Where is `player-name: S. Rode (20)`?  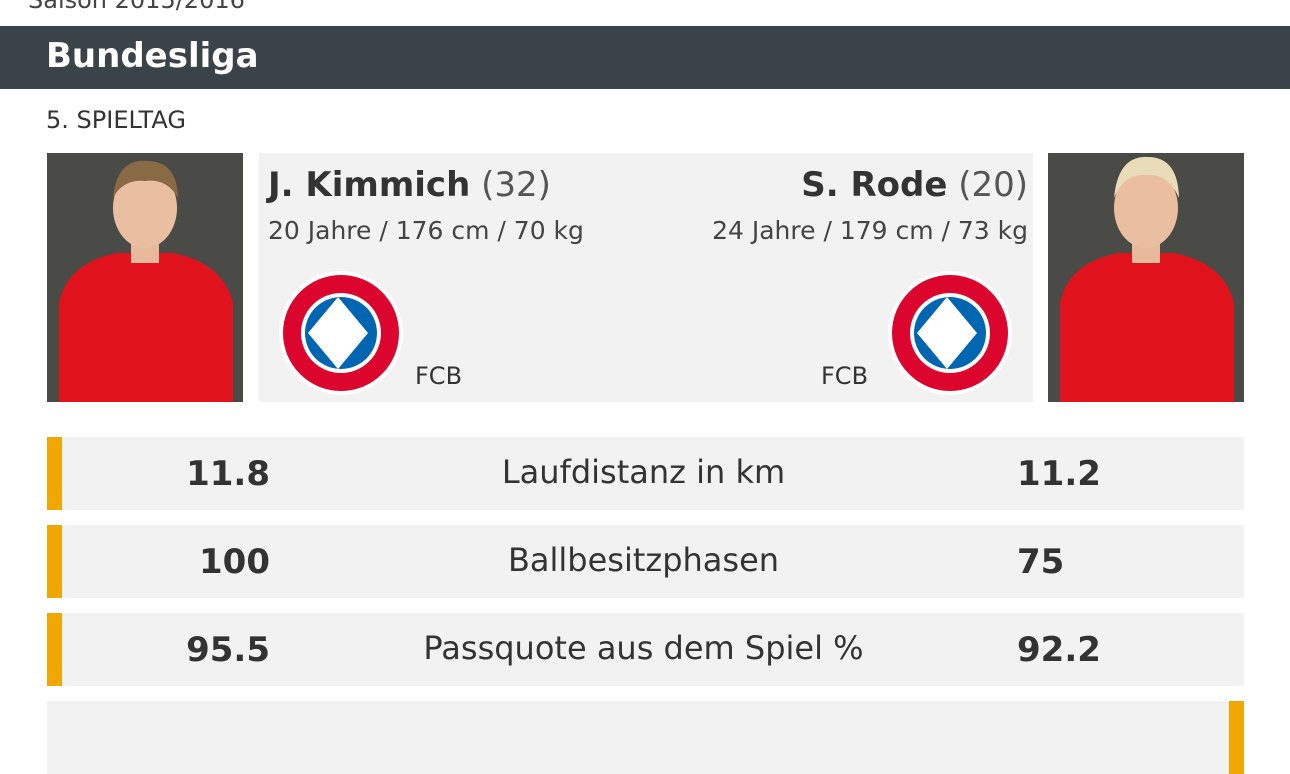 player-name: S. Rode (20) is located at coordinates (914, 185).